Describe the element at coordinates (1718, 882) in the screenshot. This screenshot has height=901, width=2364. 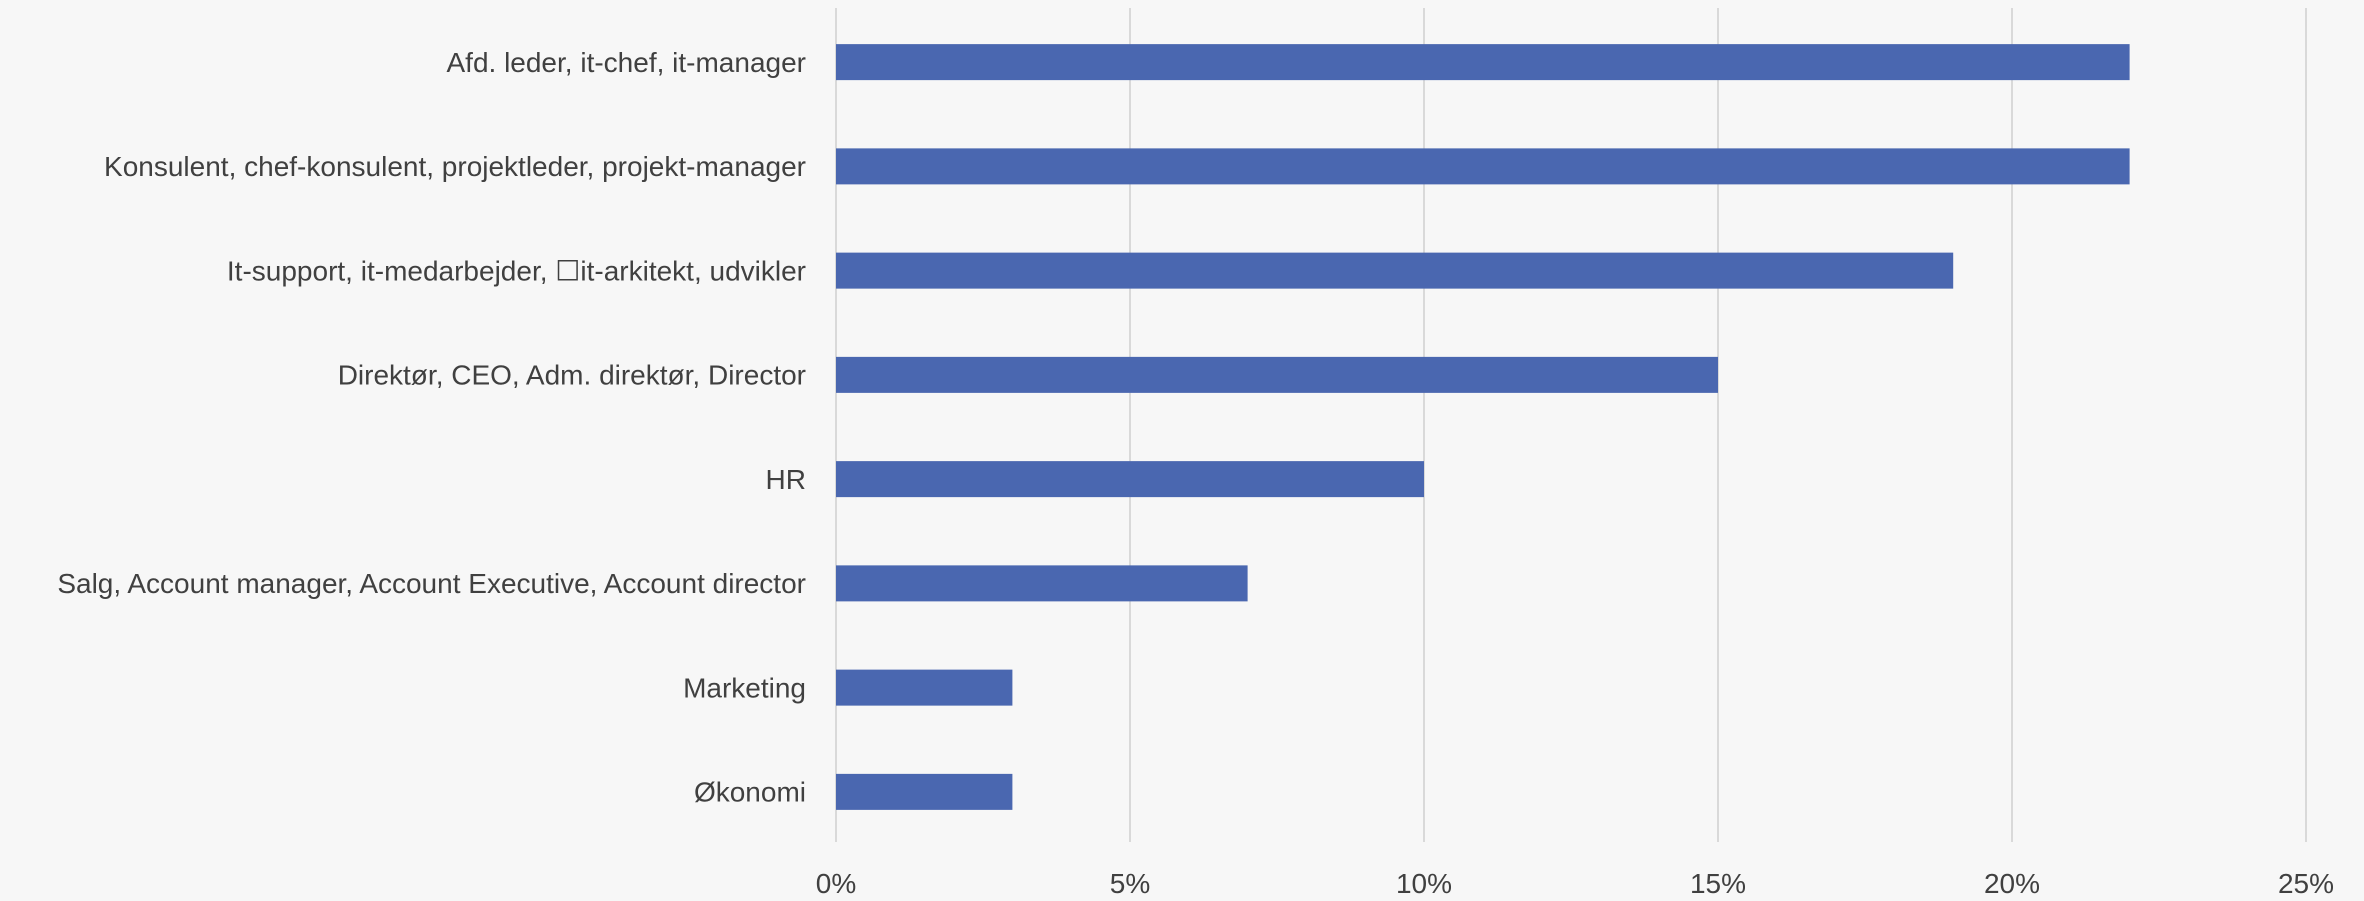
I see `x-tick-label: 15%` at that location.